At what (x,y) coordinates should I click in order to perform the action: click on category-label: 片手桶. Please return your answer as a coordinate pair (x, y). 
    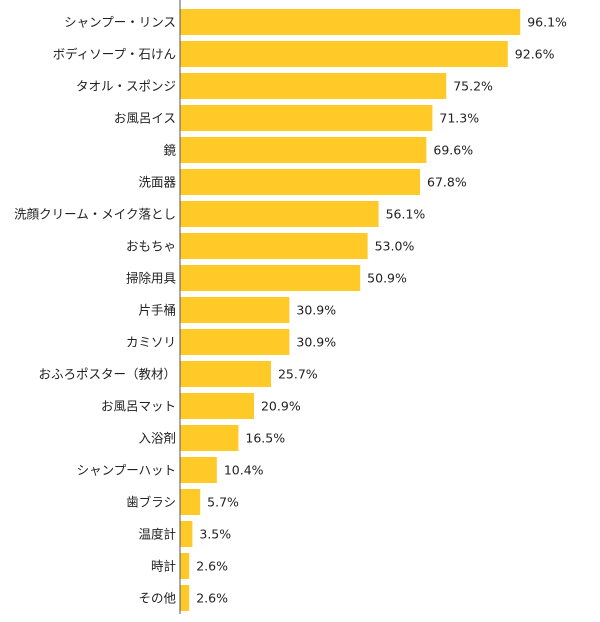
    Looking at the image, I should click on (157, 310).